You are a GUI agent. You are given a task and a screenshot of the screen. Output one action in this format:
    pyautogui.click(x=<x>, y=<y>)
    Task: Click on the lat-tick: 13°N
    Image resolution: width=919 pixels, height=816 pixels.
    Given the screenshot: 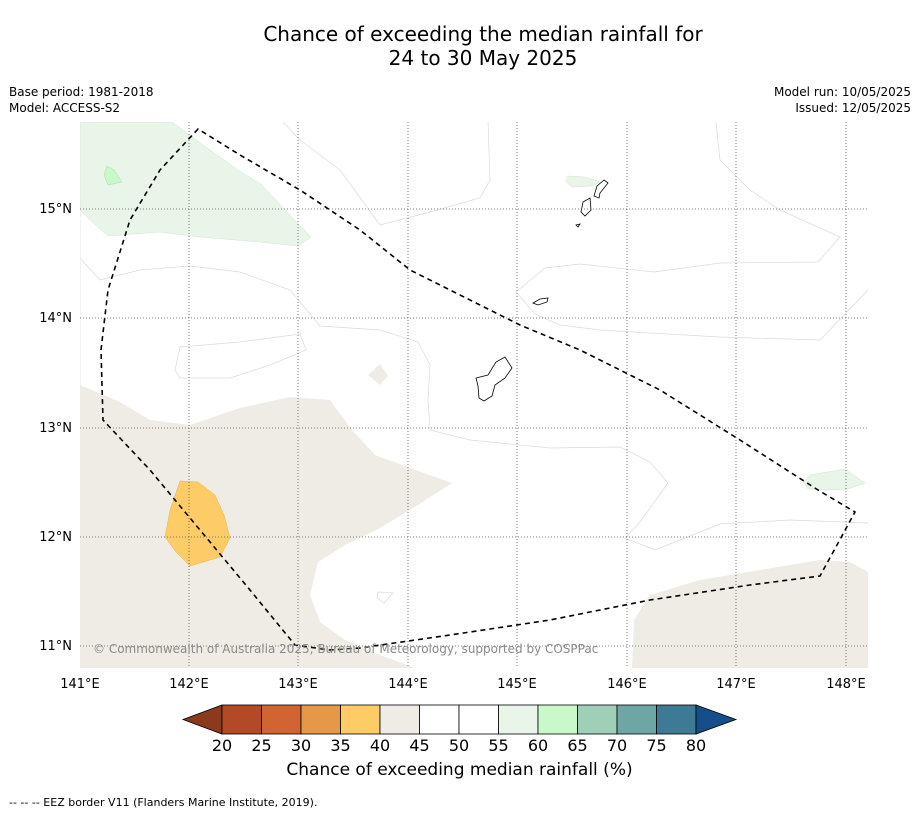 What is the action you would take?
    pyautogui.click(x=55, y=428)
    